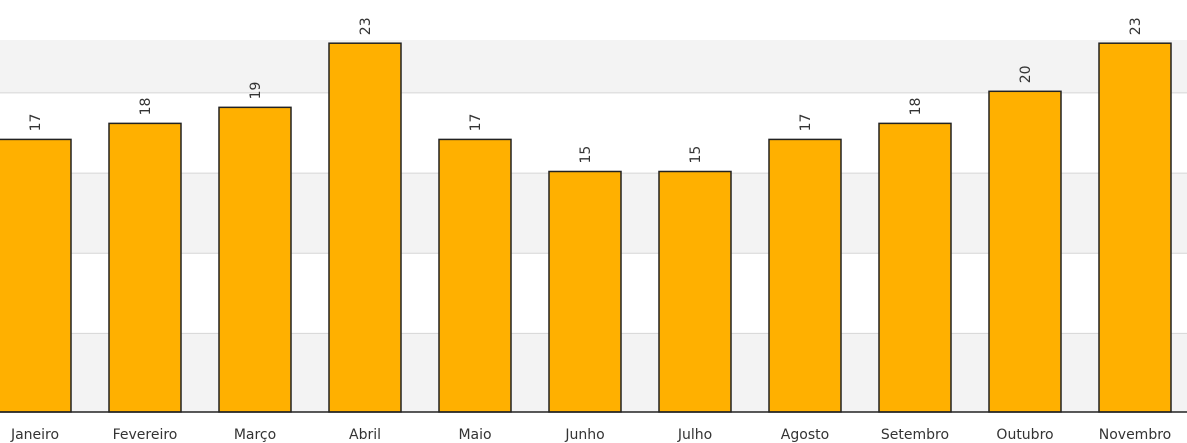 This screenshot has width=1187, height=443. Describe the element at coordinates (34, 435) in the screenshot. I see `category-label-janeiro: Janeiro` at that location.